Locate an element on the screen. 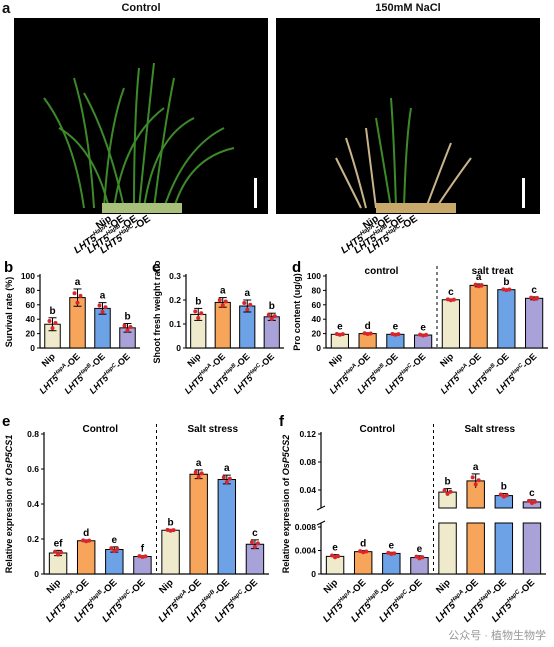  photo-title-control: Control is located at coordinates (141, 8).